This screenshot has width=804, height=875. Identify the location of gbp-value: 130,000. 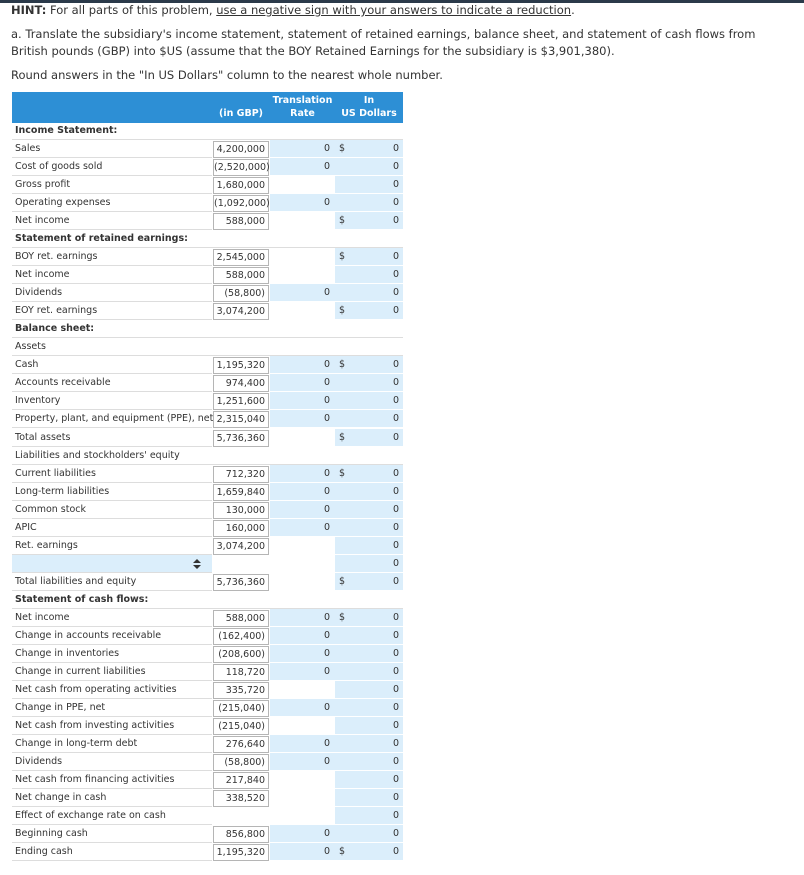
(241, 510).